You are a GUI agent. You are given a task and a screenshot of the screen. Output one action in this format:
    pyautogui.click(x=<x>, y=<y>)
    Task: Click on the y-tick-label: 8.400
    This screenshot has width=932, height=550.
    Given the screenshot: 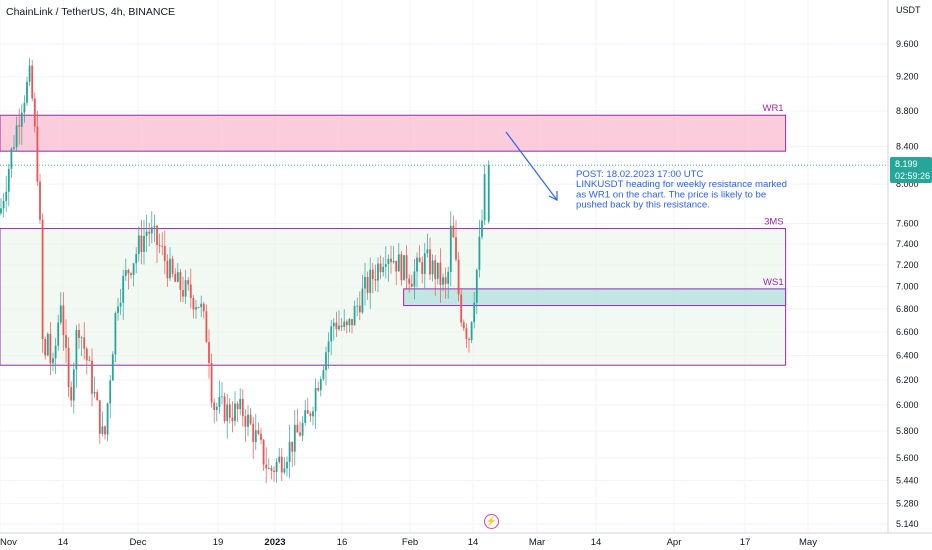 What is the action you would take?
    pyautogui.click(x=907, y=147)
    